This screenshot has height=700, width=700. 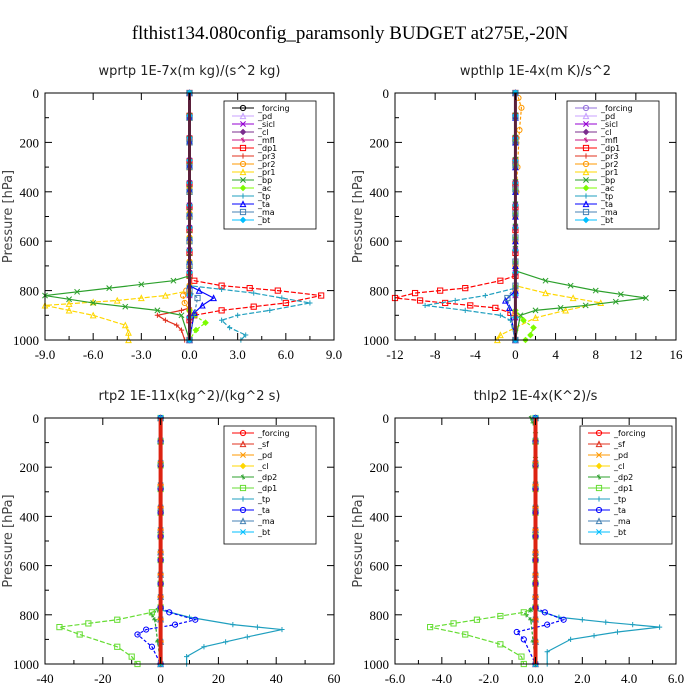 I want to click on x-tick-label: 0.0, so click(x=535, y=678).